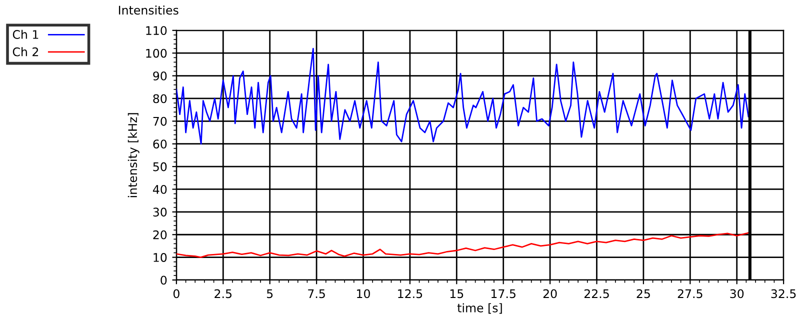 This screenshot has width=802, height=320. What do you see at coordinates (160, 76) in the screenshot?
I see `y-tick-label: 90` at bounding box center [160, 76].